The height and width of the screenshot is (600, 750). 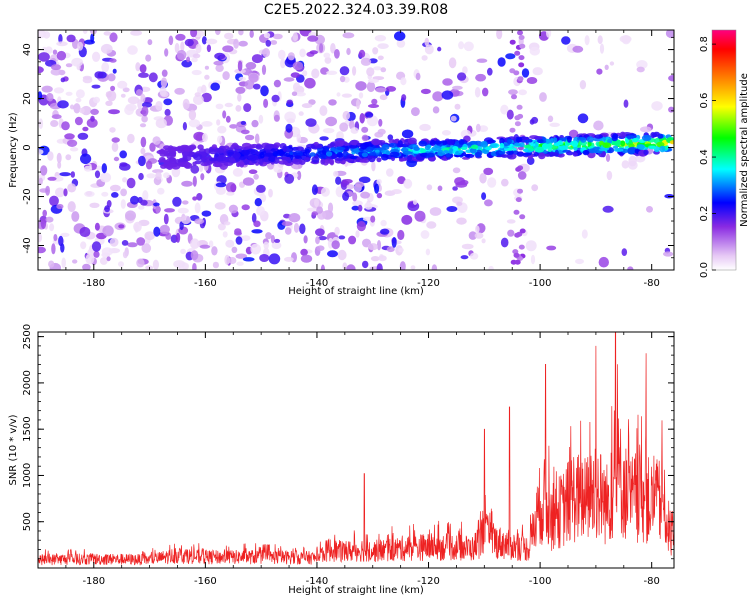 What do you see at coordinates (652, 581) in the screenshot?
I see `x-tick-label: -80` at bounding box center [652, 581].